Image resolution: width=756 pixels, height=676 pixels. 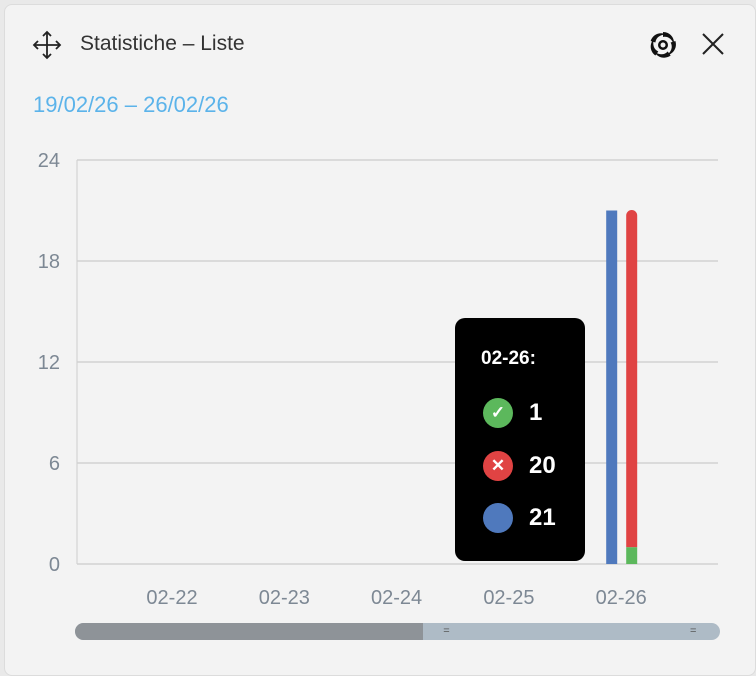 What do you see at coordinates (284, 598) in the screenshot?
I see `x-tick-label: 02-23` at bounding box center [284, 598].